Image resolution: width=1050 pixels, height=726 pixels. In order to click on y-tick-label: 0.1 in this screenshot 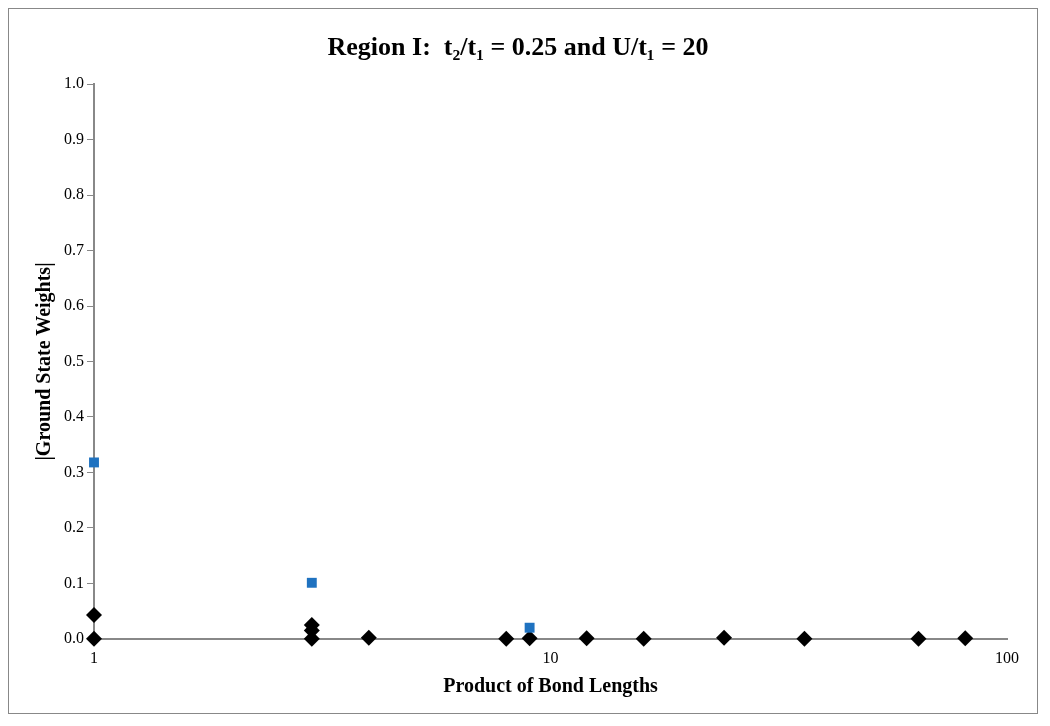, I will do `click(74, 582)`.